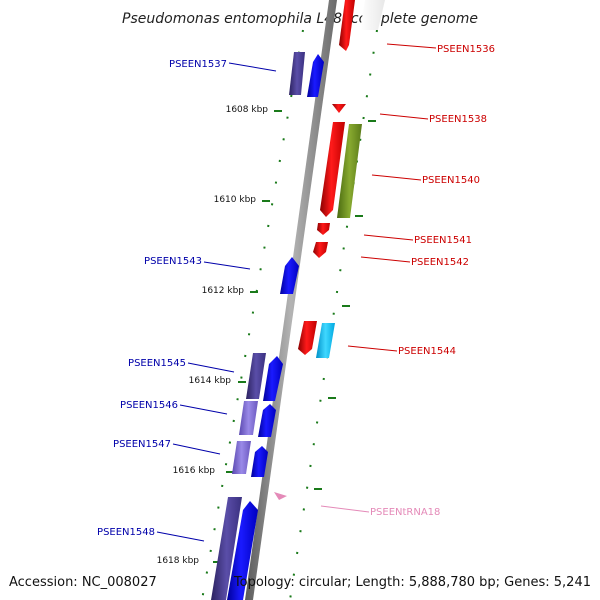  I want to click on gene-feature-pseen1545, so click(256, 376).